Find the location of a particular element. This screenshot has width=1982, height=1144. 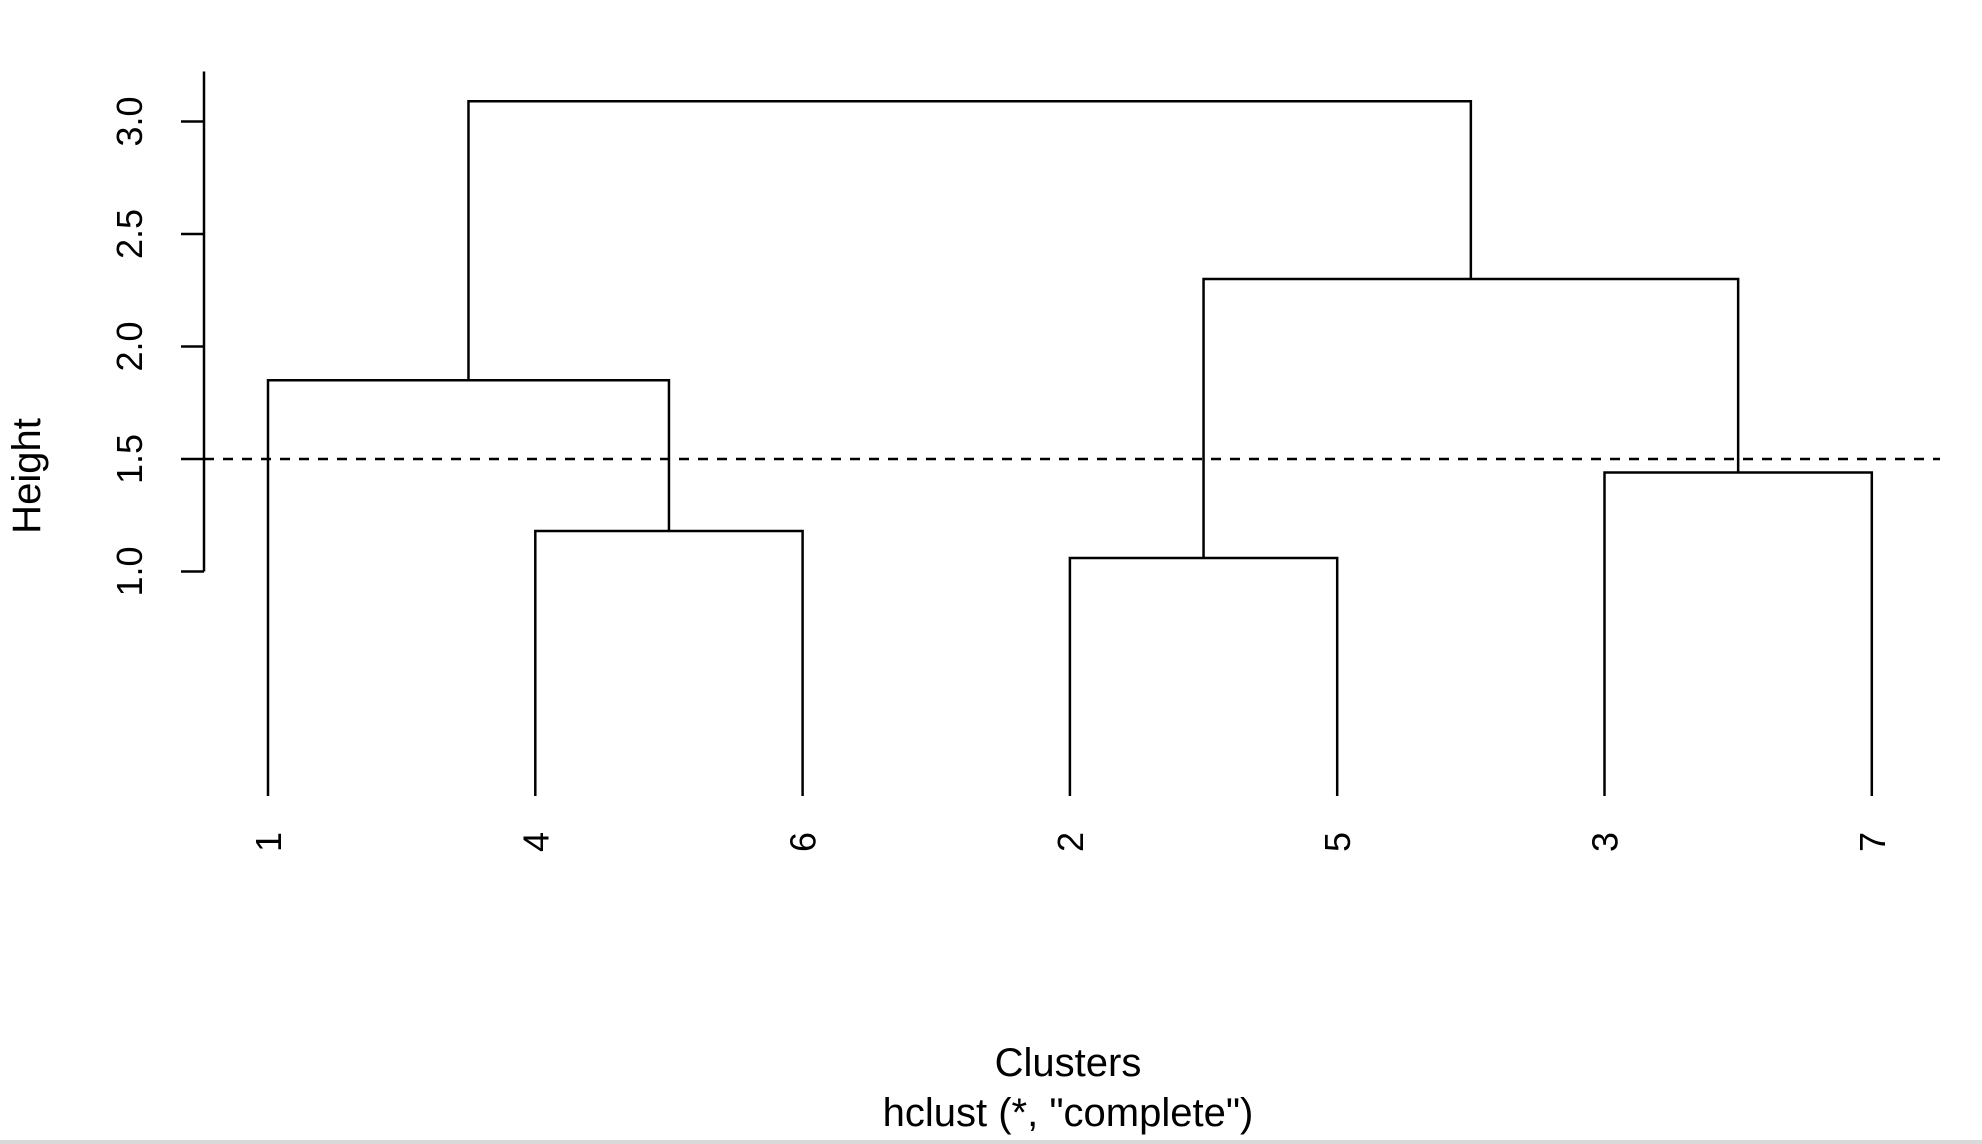

chart-subtitle: hclust (*, "complete") is located at coordinates (1068, 1113).